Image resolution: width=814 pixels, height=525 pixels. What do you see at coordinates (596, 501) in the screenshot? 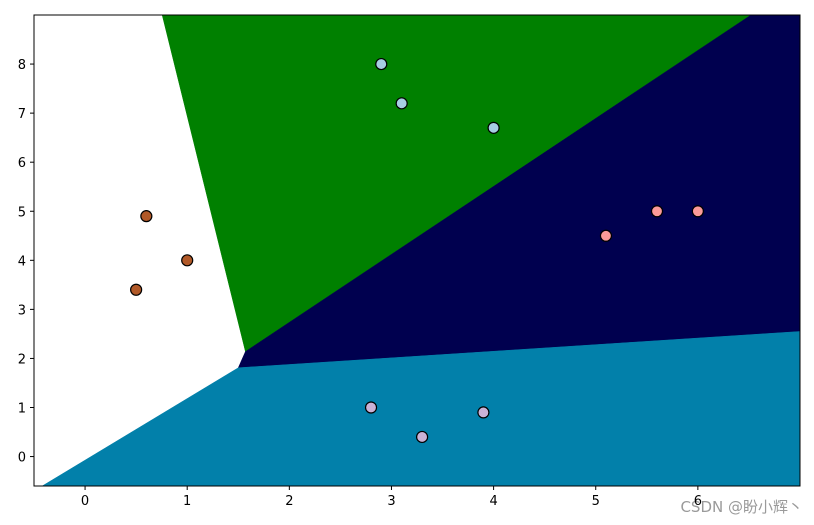
I see `x-tick-label: 5` at bounding box center [596, 501].